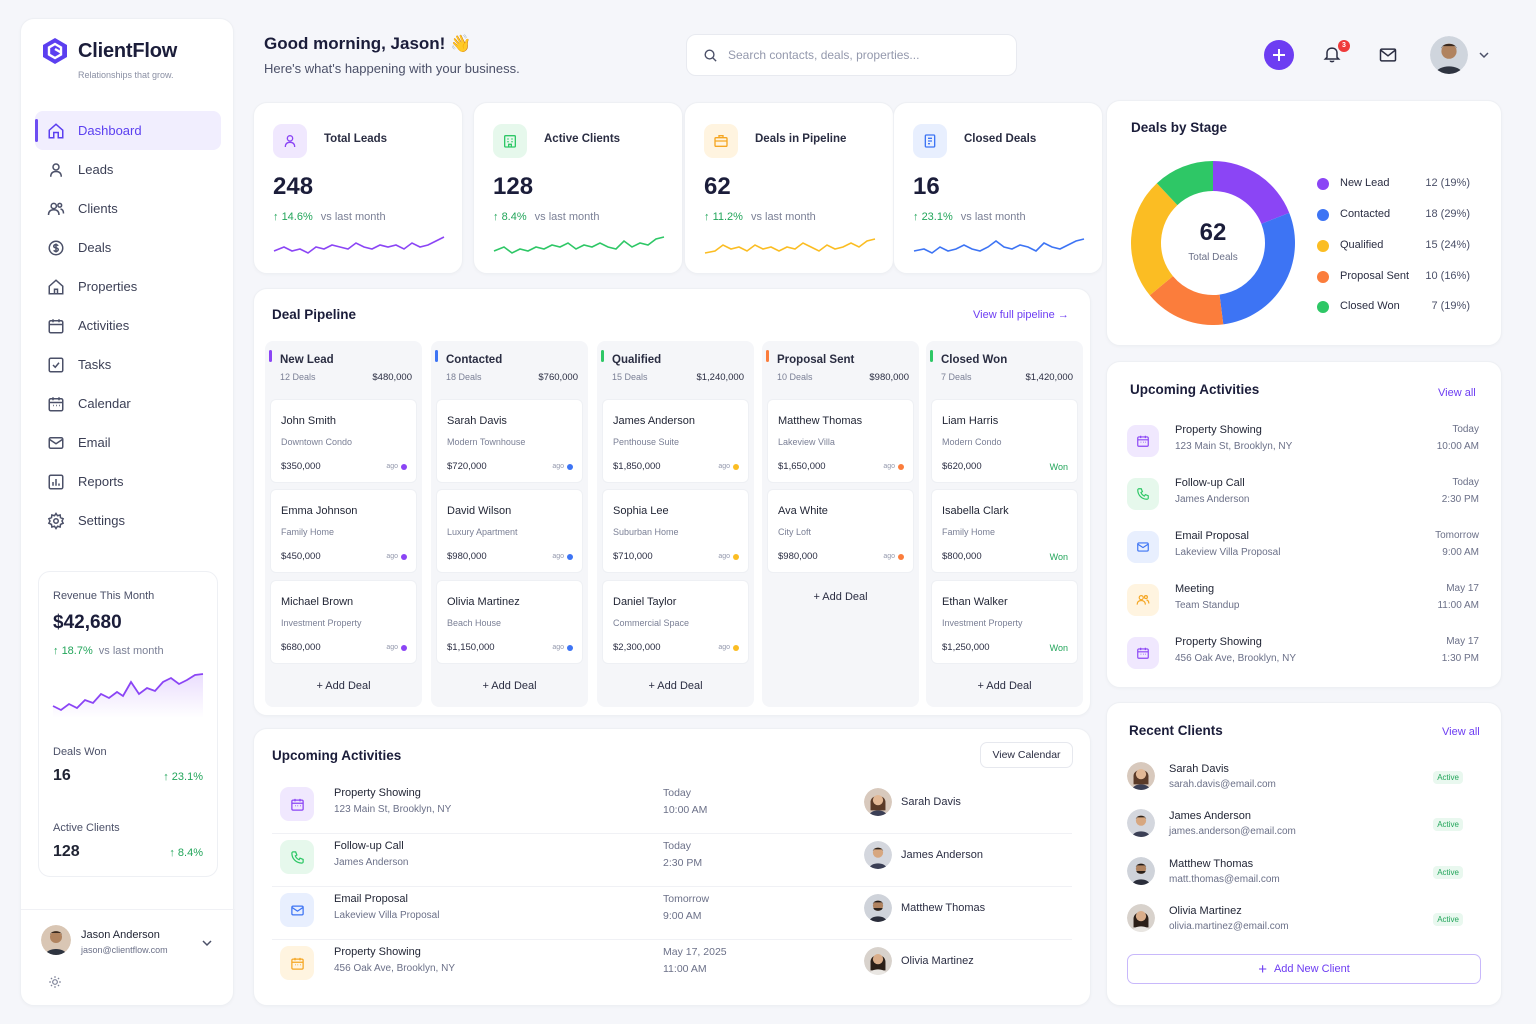 This screenshot has width=1536, height=1024. I want to click on stat-vs: vs last month, so click(783, 217).